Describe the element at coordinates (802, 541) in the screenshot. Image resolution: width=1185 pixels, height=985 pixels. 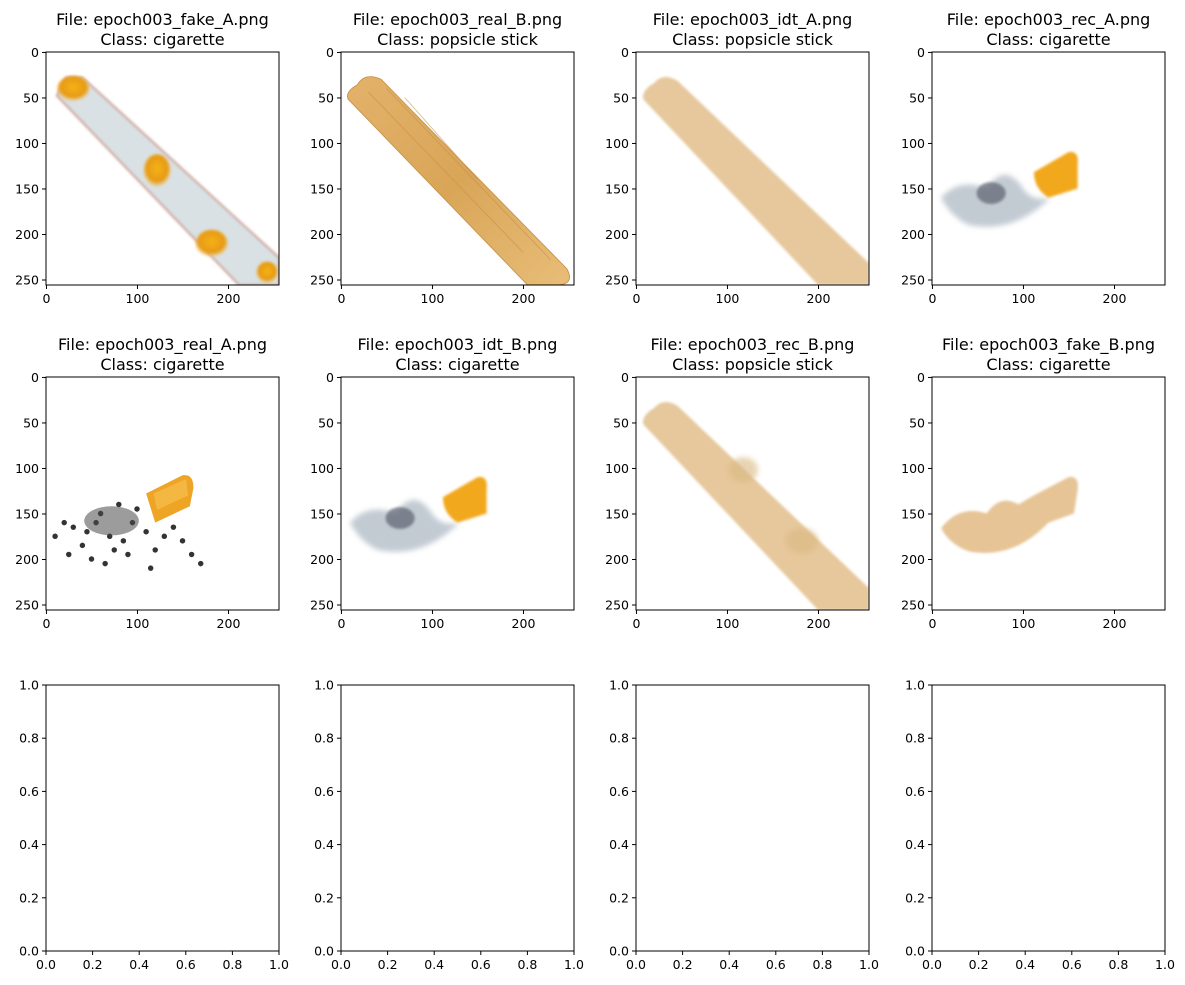
I see `stain` at that location.